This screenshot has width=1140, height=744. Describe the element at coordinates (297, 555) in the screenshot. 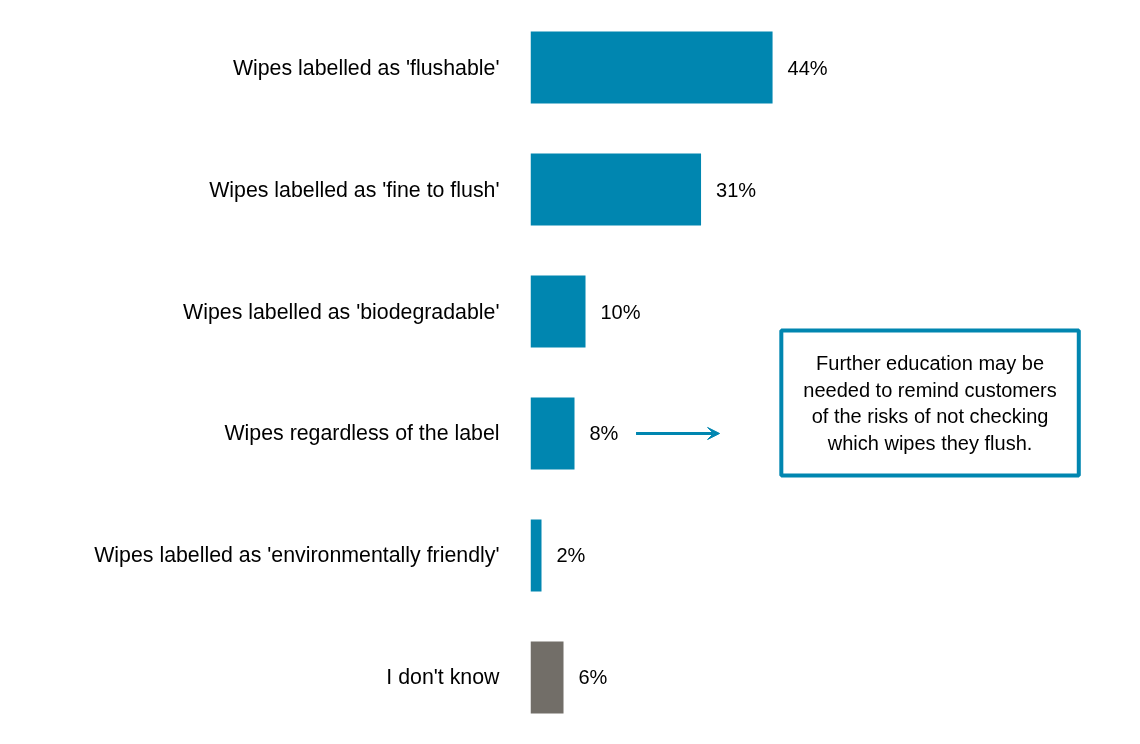

I see `y-tick-label: Wipes labelled as 'environmentally friendly'` at that location.